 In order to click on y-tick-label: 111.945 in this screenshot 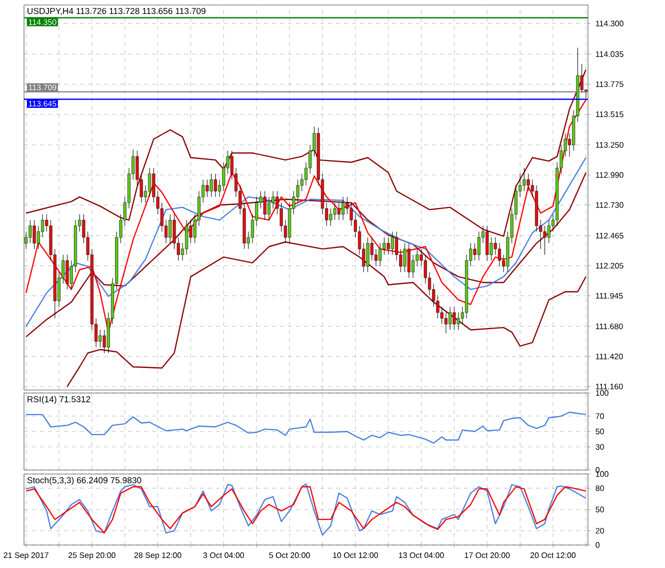, I will do `click(609, 295)`.